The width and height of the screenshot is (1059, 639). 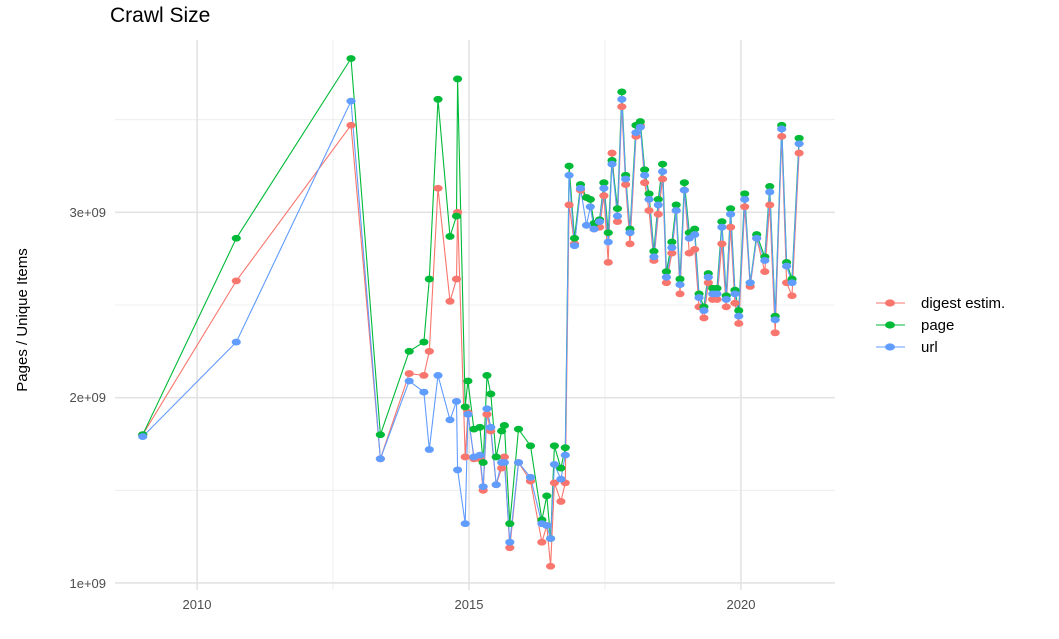 I want to click on legend-label: url, so click(x=929, y=347).